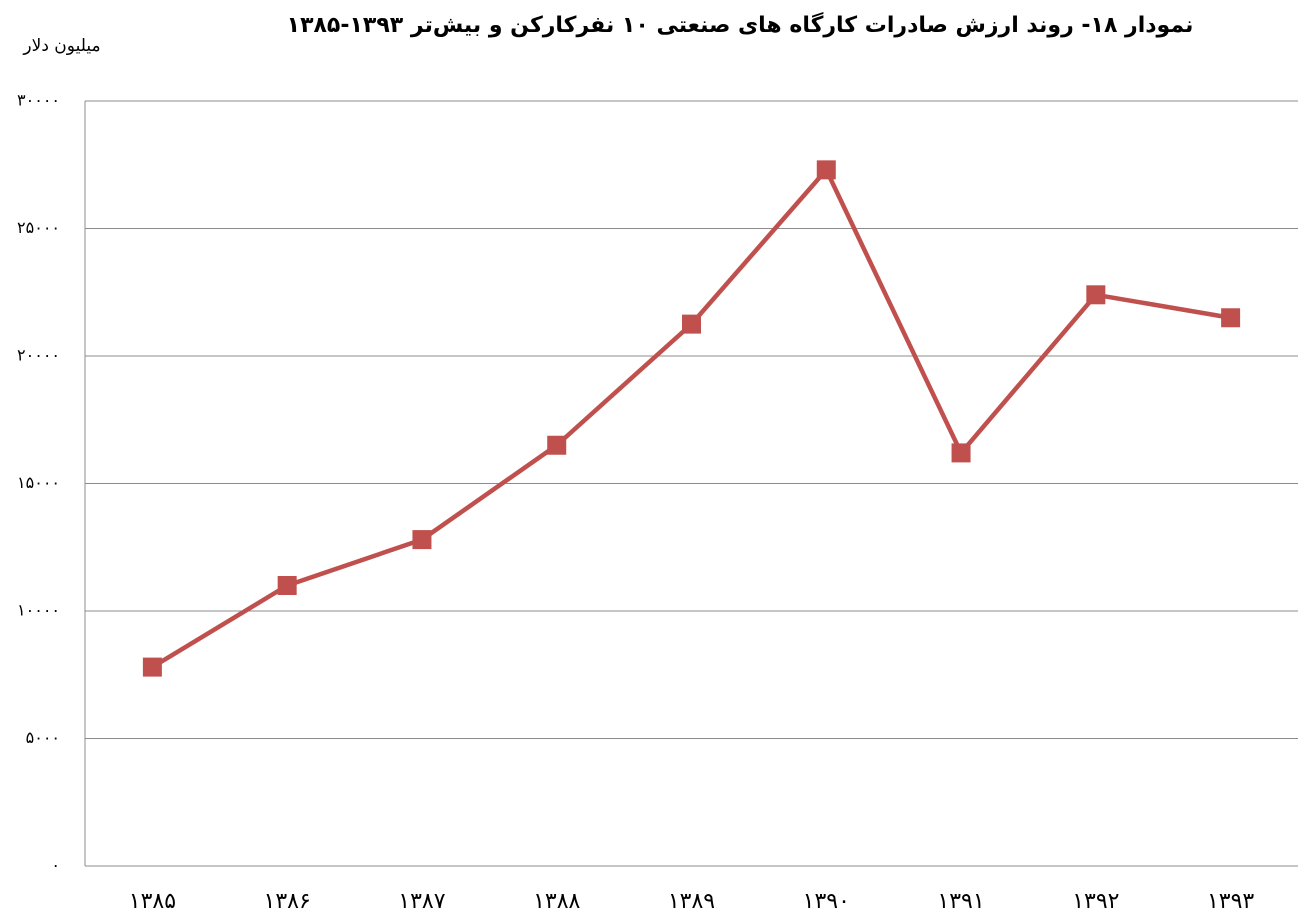  Describe the element at coordinates (38, 610) in the screenshot. I see `y-tick-label: ۱۰۰۰۰` at that location.